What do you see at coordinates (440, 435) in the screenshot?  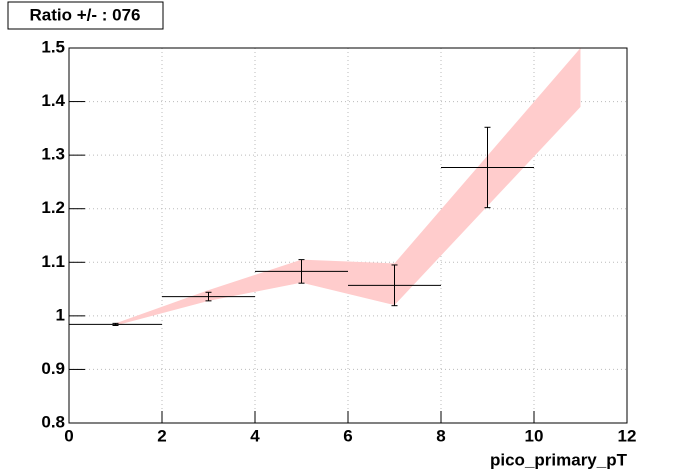 I see `x-tick-label: 8` at bounding box center [440, 435].